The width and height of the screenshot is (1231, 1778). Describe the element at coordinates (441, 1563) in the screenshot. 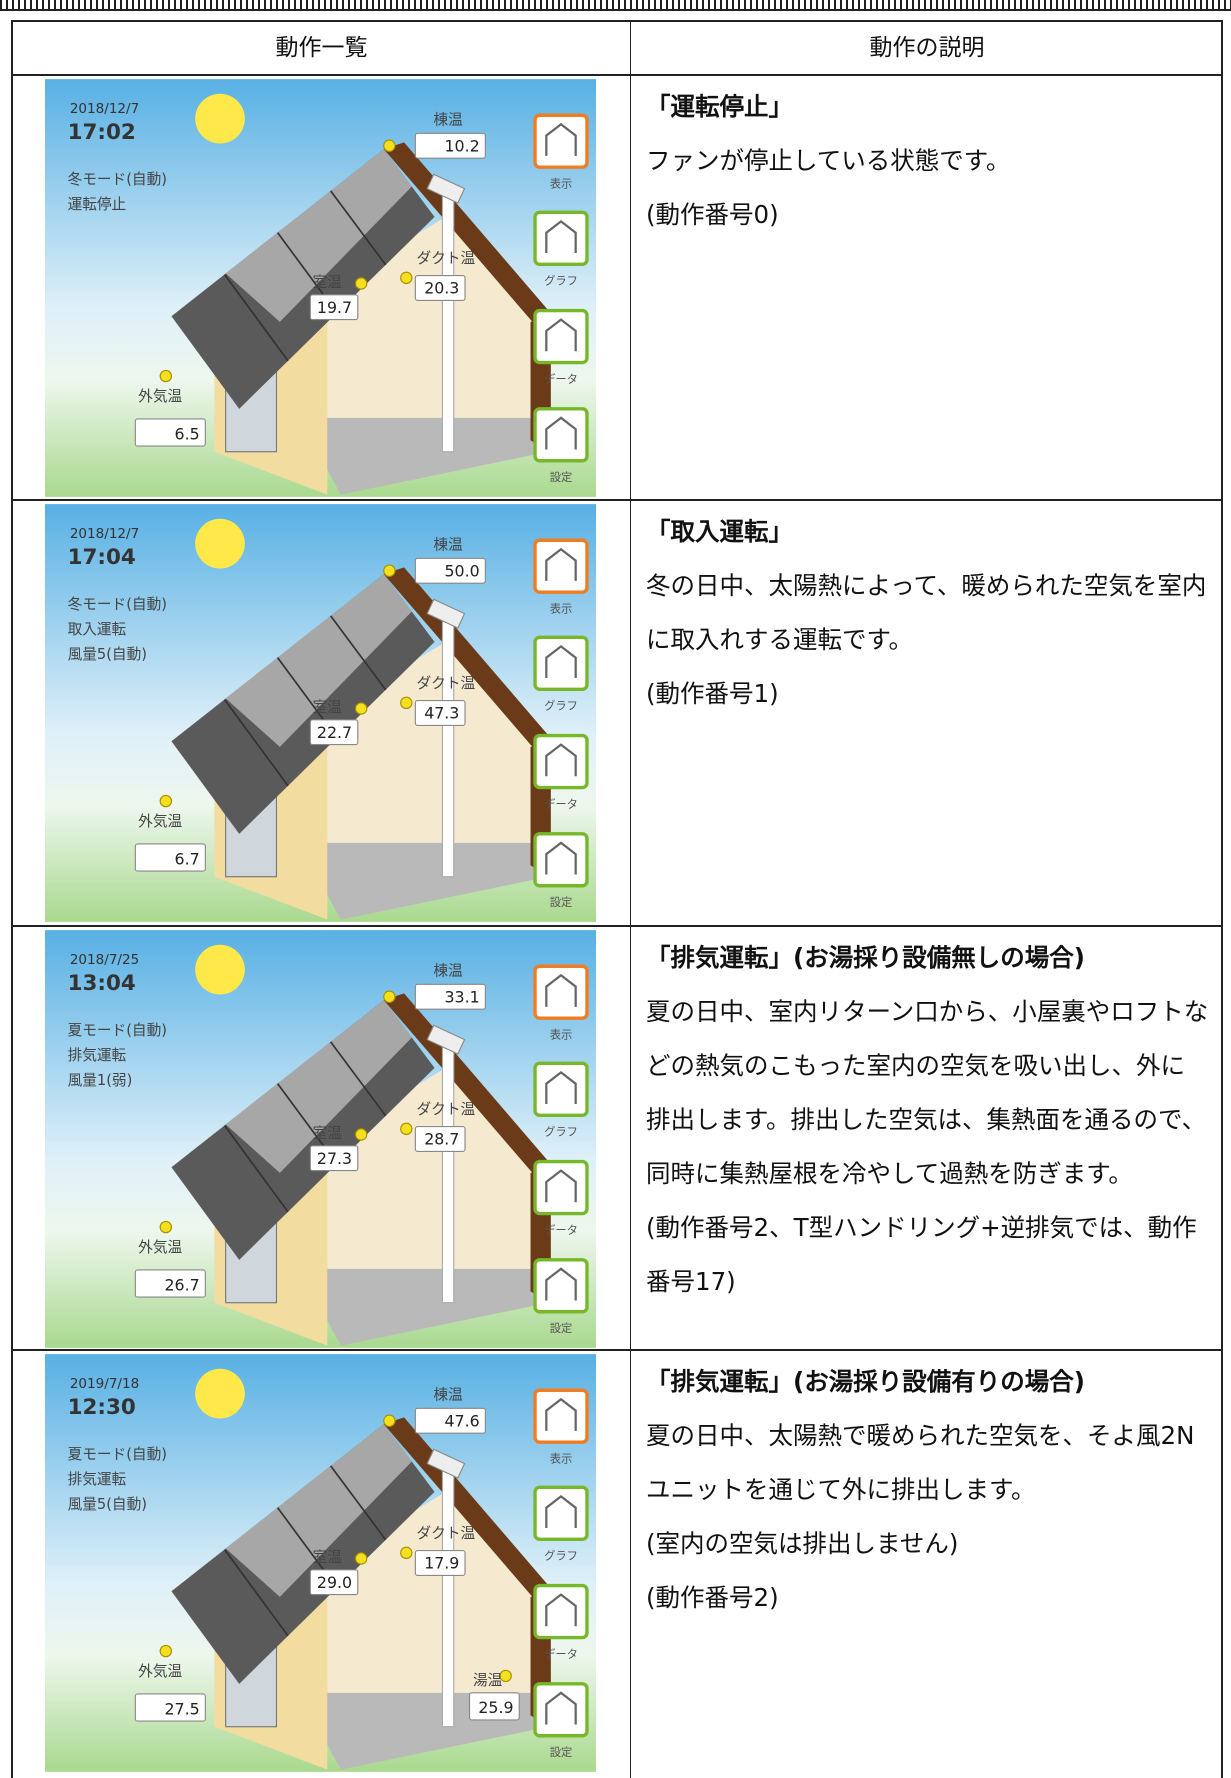

I see `reading-value: 17.9` at that location.